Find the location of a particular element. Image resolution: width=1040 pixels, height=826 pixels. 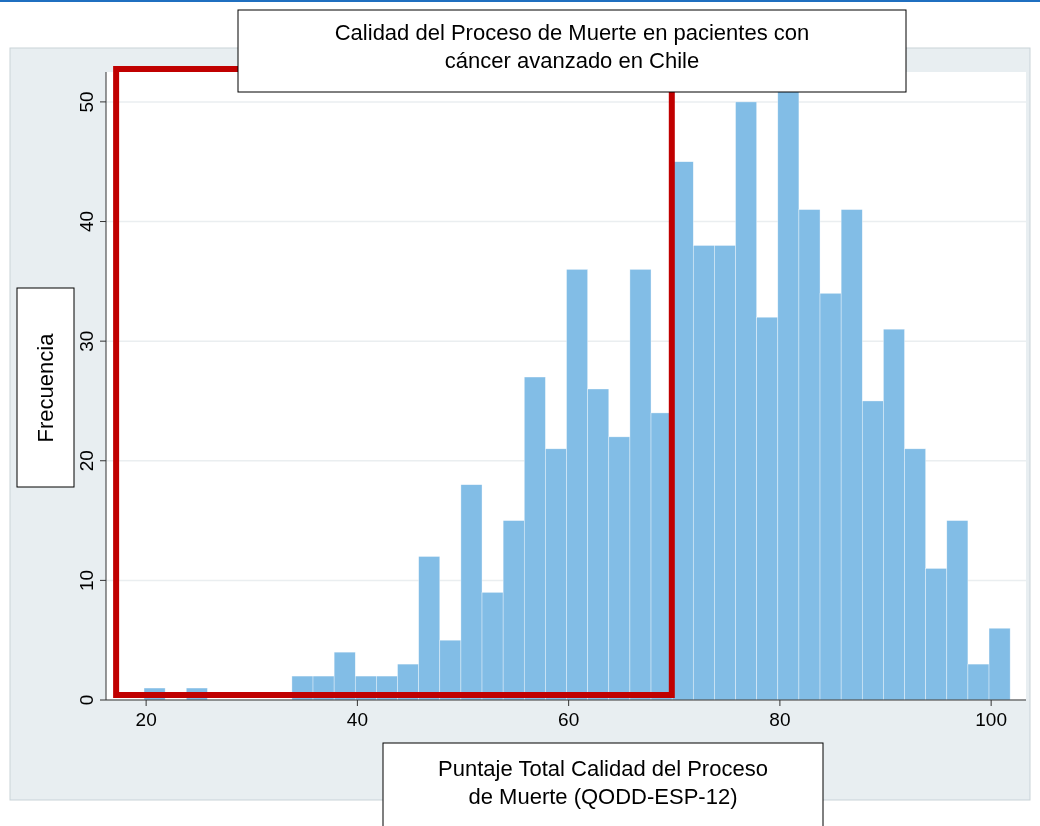

y-tick-label: 20 is located at coordinates (86, 461).